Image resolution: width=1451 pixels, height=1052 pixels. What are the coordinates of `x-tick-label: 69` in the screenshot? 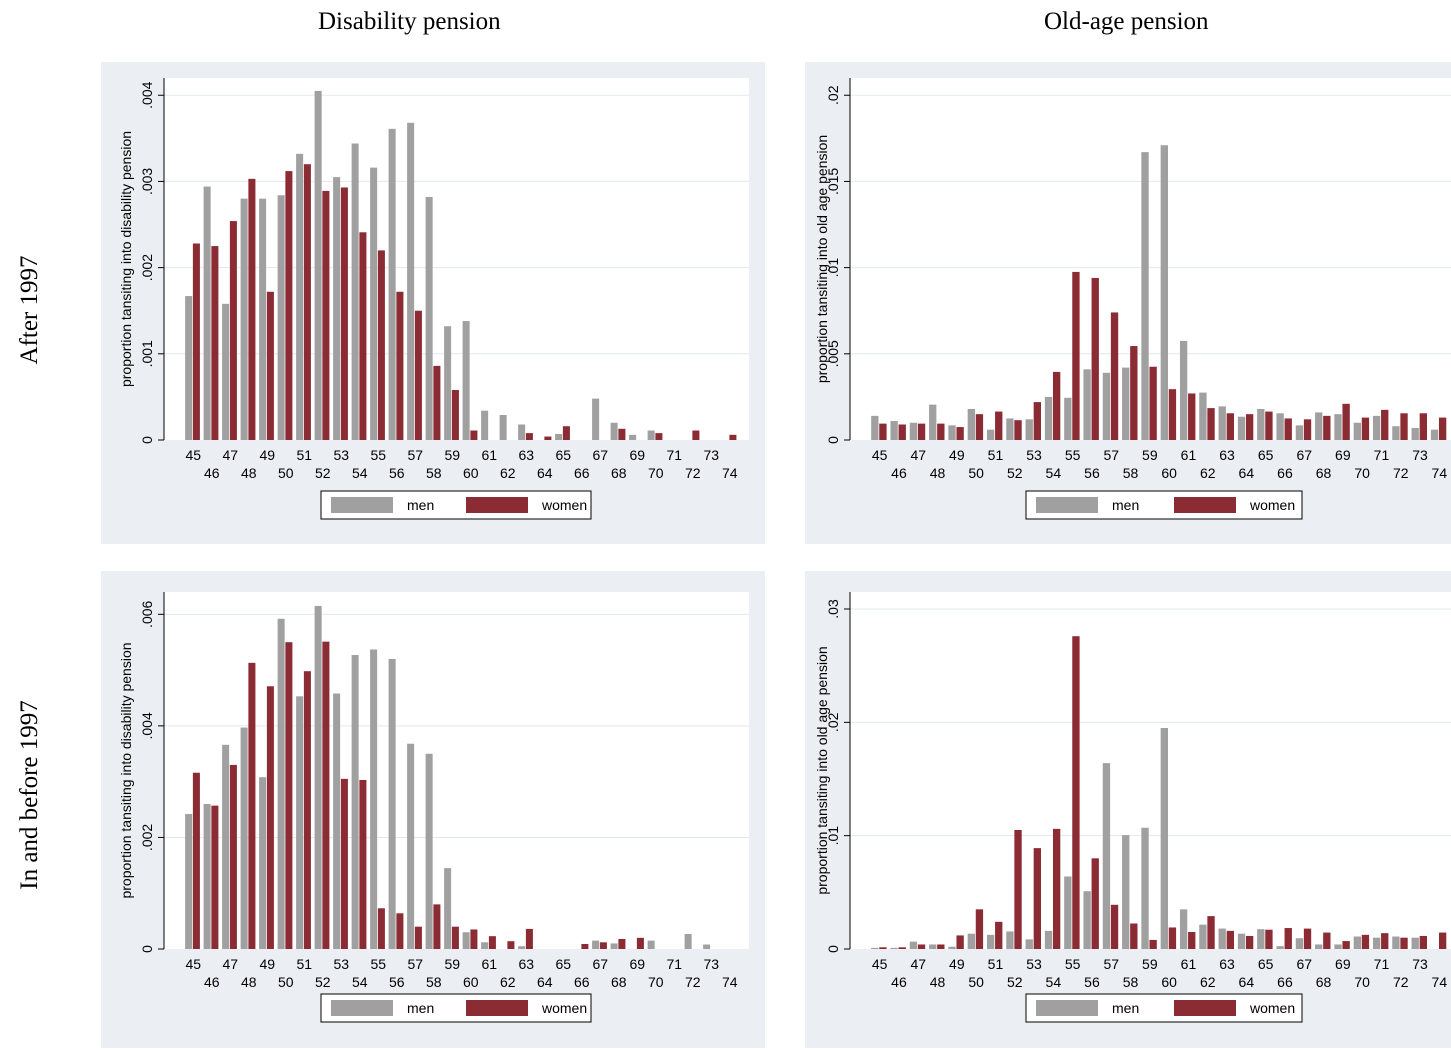 It's located at (637, 964).